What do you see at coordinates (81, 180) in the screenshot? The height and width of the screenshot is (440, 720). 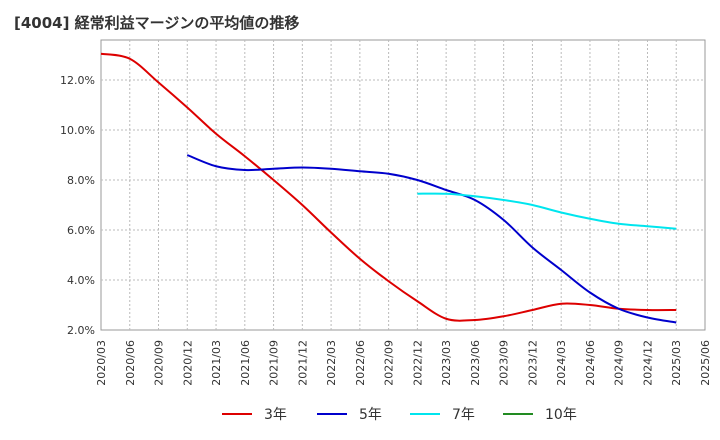 I see `y-tick-label: 8.0%` at bounding box center [81, 180].